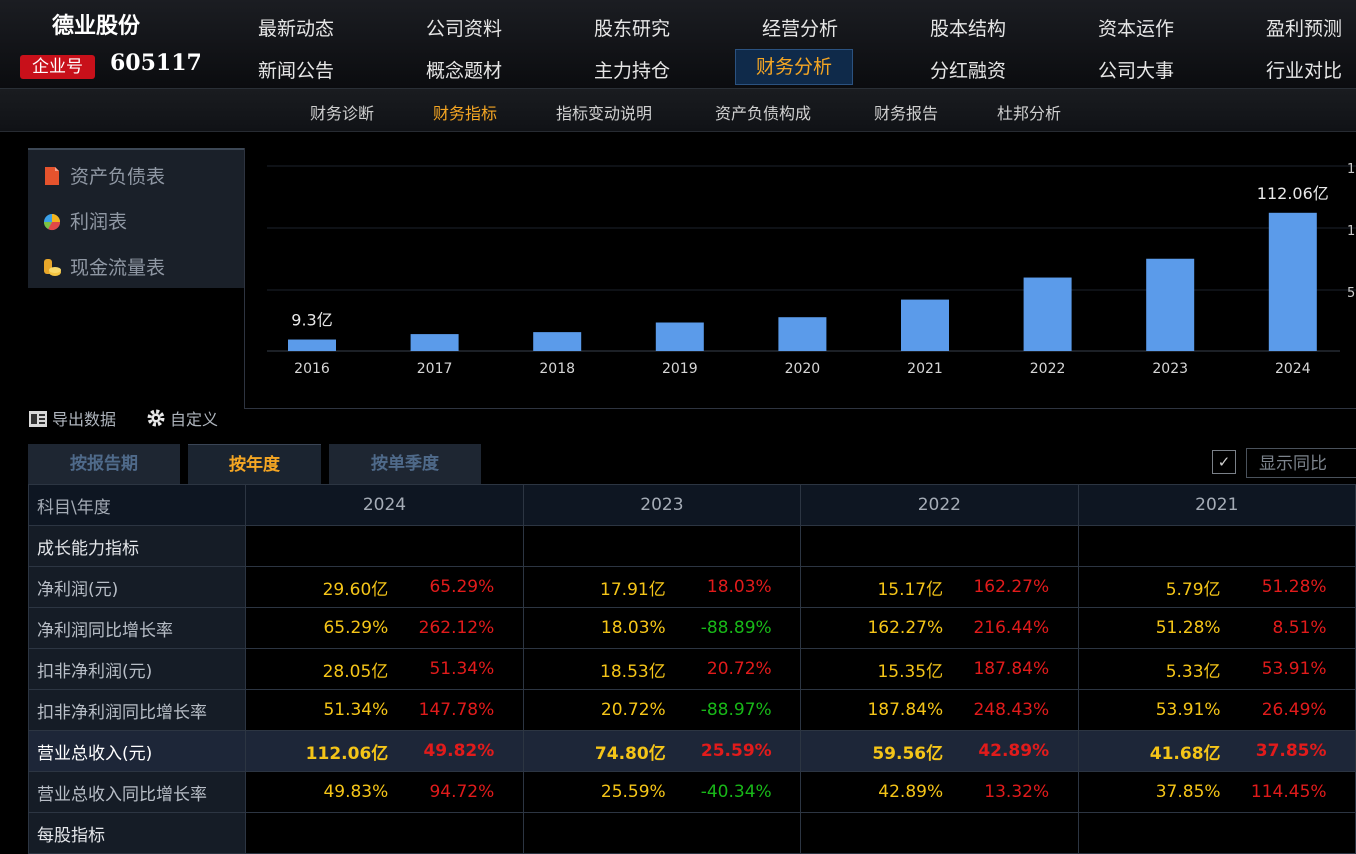  Describe the element at coordinates (1301, 463) in the screenshot. I see `show-yoy-button: 显示同比` at that location.